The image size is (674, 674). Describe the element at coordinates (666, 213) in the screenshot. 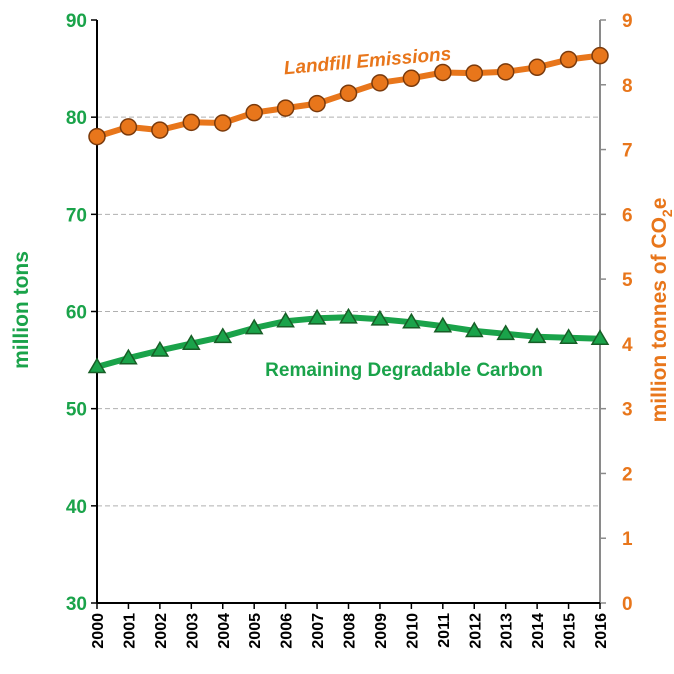

I see `right-axis-title-subscript: 2` at that location.